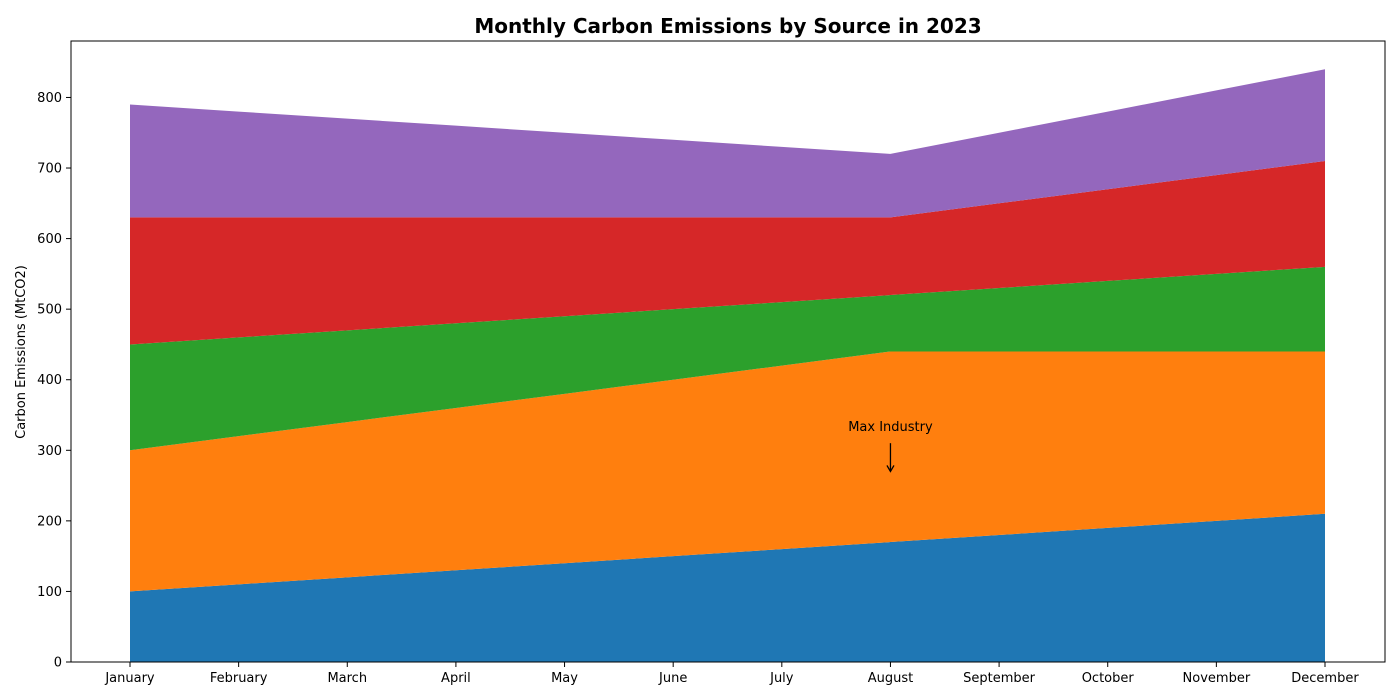 Image resolution: width=1400 pixels, height=700 pixels. What do you see at coordinates (49, 451) in the screenshot?
I see `y-tick-label: 300` at bounding box center [49, 451].